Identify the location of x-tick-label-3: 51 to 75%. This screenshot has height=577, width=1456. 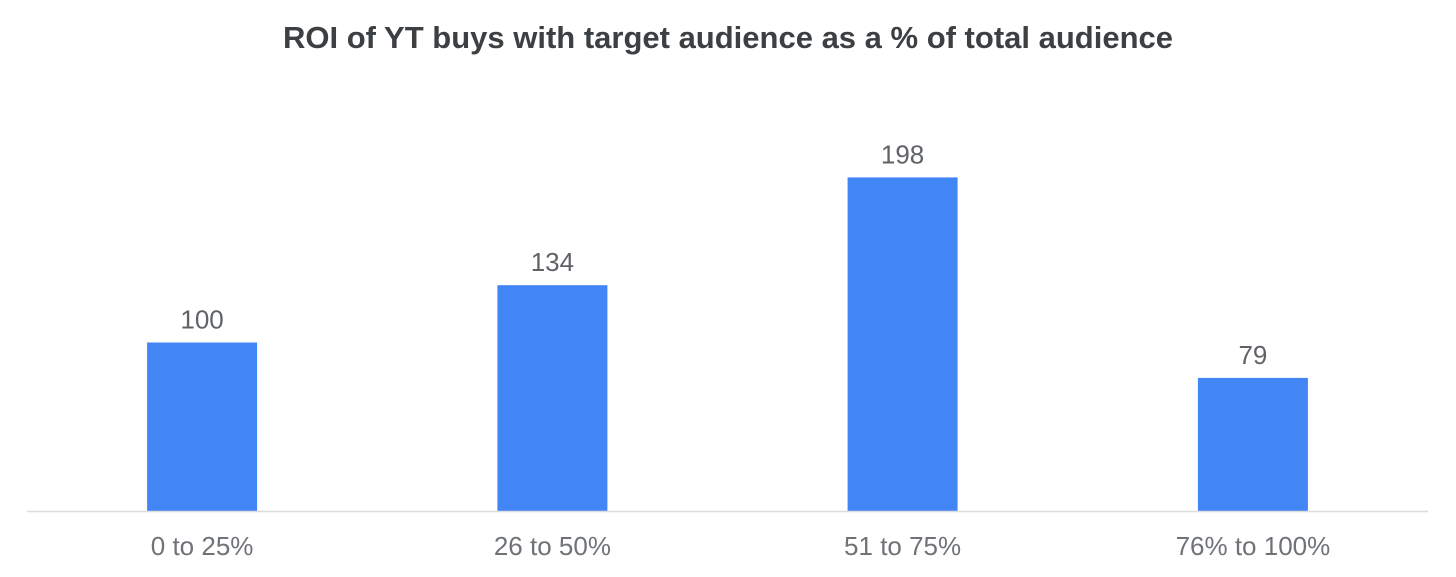
(902, 546).